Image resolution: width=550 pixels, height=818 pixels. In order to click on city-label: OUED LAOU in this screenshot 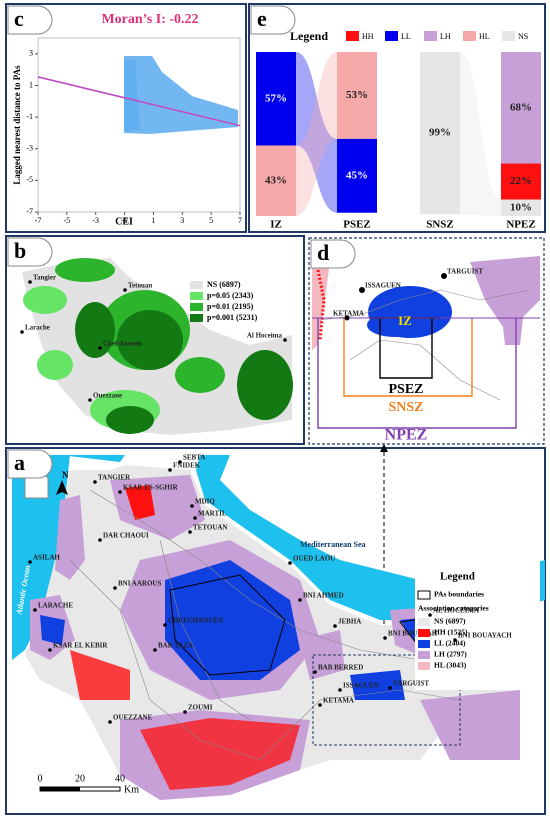, I will do `click(314, 559)`.